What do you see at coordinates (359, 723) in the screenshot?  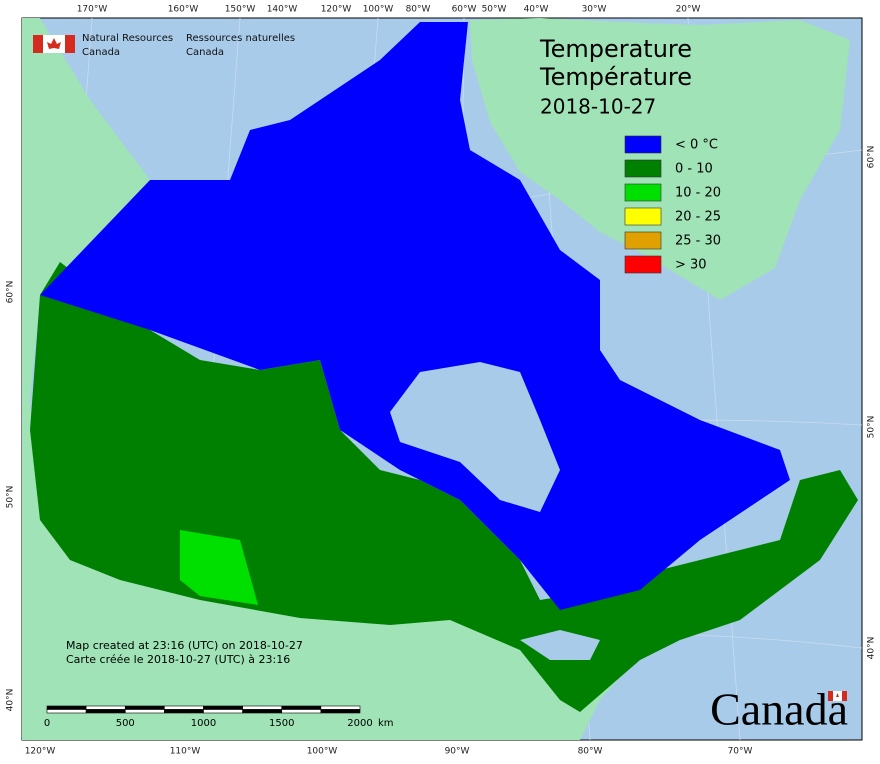 I see `scale-label: 2000` at bounding box center [359, 723].